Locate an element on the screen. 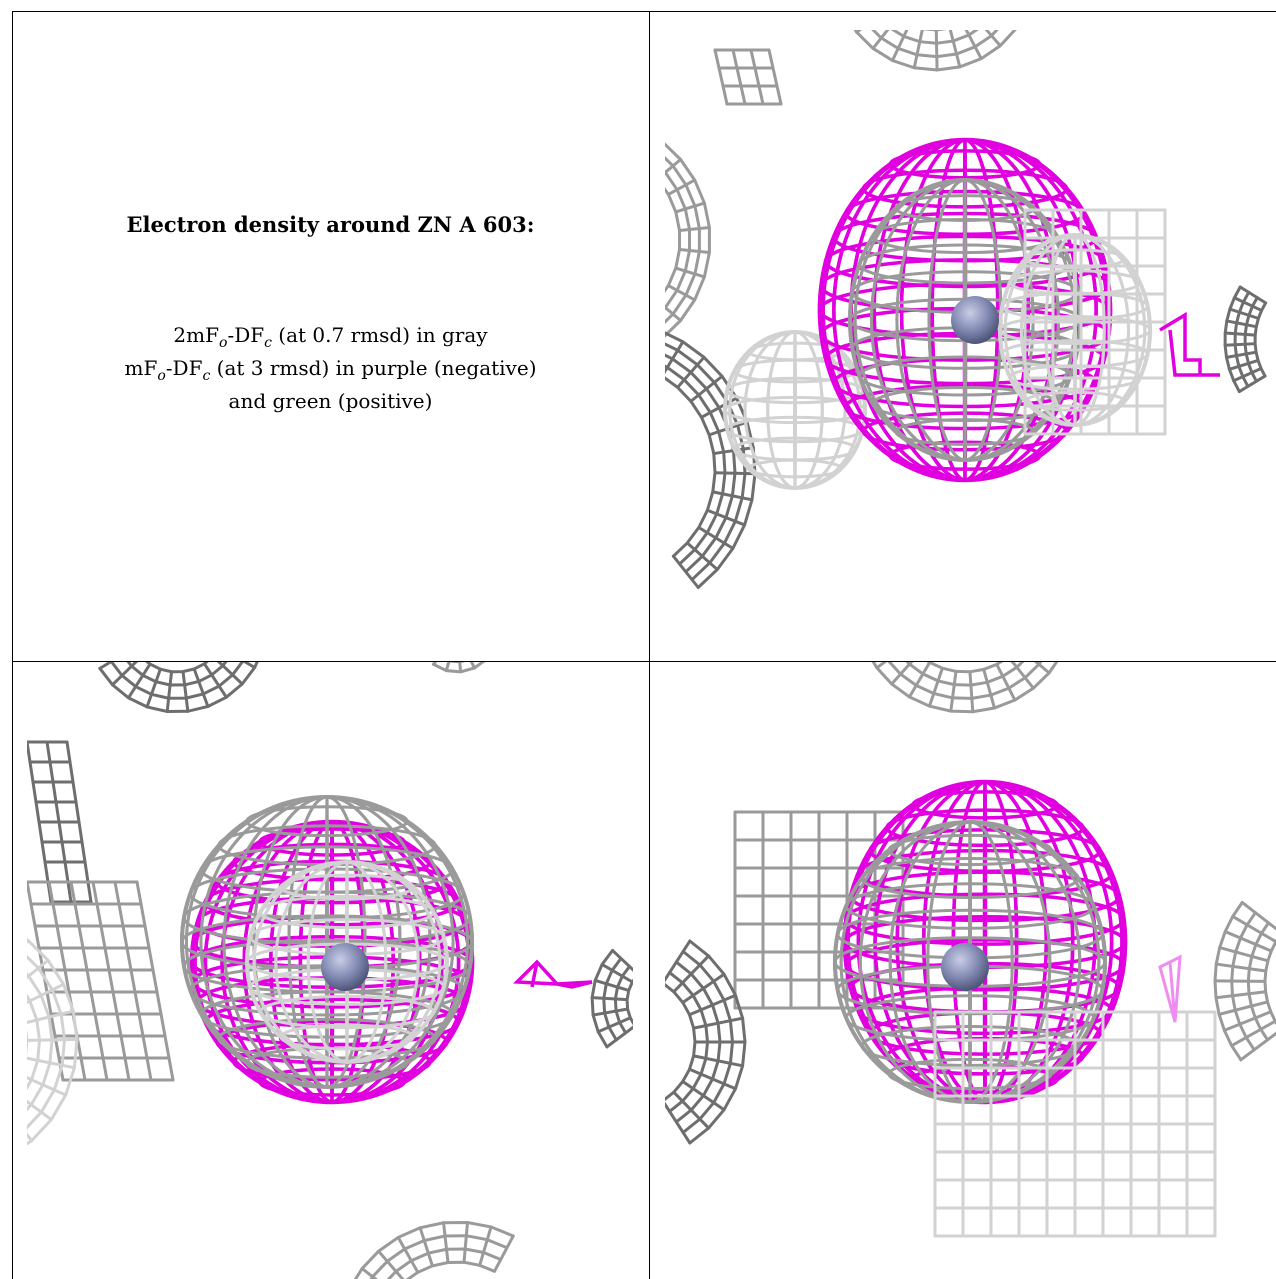 This screenshot has width=1276, height=1279. frame-middle-divider is located at coordinates (644, 661).